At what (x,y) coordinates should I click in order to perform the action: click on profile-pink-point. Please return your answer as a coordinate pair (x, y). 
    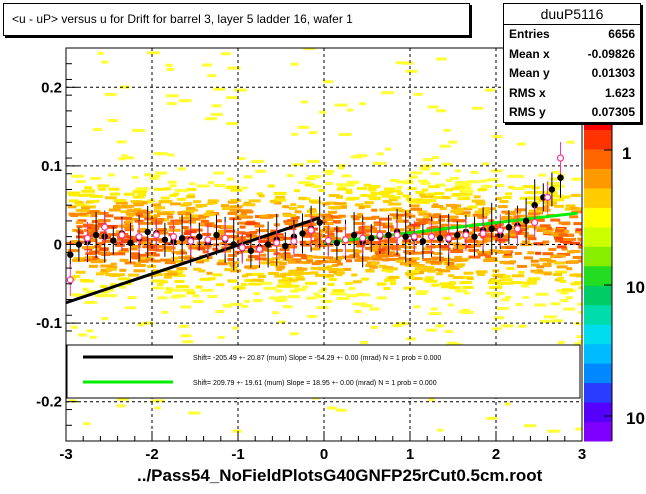
    Looking at the image, I should click on (105, 227).